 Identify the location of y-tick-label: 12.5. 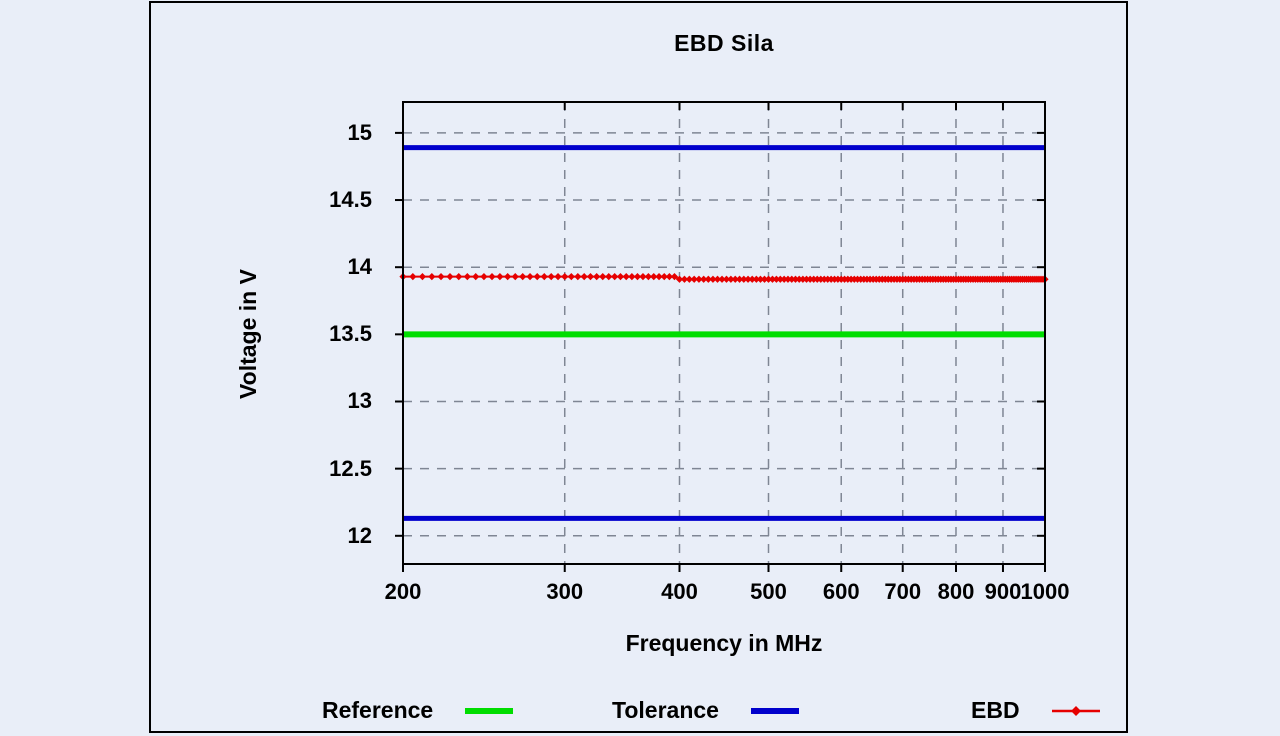
(350, 468).